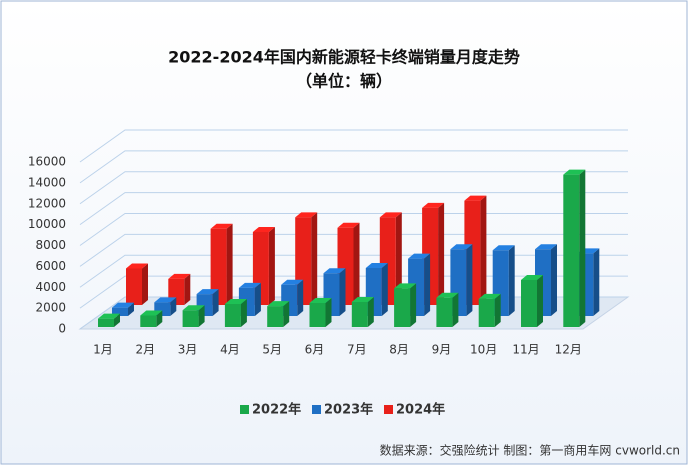  Describe the element at coordinates (315, 350) in the screenshot. I see `x-tick-label: 6月` at that location.